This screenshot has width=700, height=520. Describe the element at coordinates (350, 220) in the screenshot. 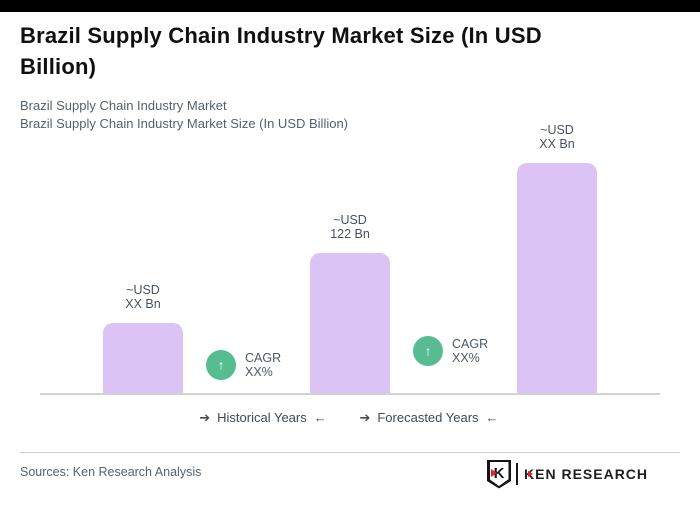

I see `bar-label-2-line1: ~USD` at that location.